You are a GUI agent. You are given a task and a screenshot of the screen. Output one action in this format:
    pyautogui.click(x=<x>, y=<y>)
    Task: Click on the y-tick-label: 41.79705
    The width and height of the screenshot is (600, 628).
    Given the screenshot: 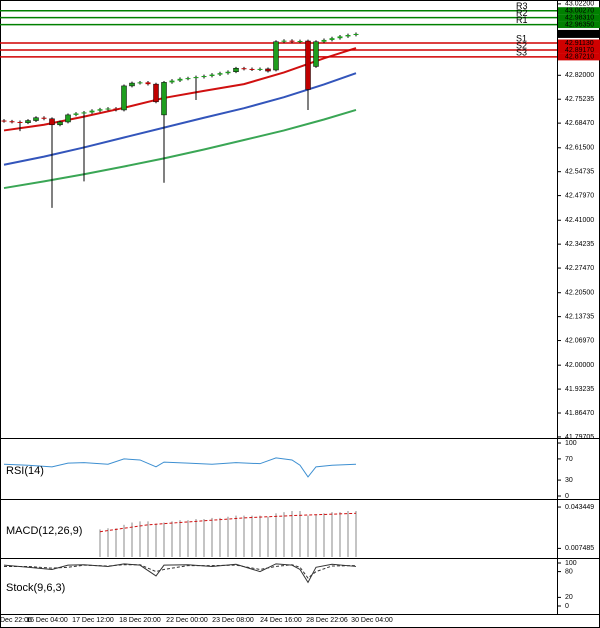 What is the action you would take?
    pyautogui.click(x=579, y=437)
    